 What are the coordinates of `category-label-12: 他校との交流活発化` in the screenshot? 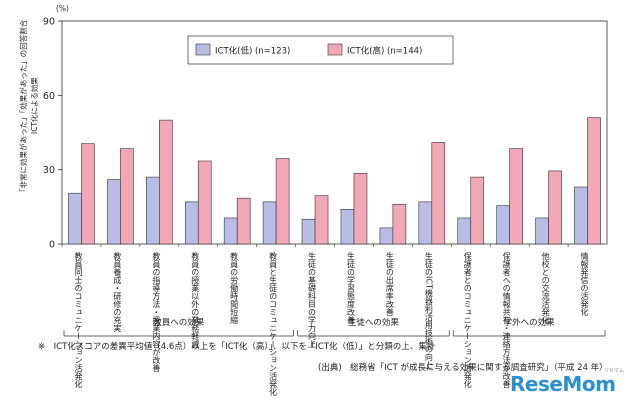 It's located at (545, 288).